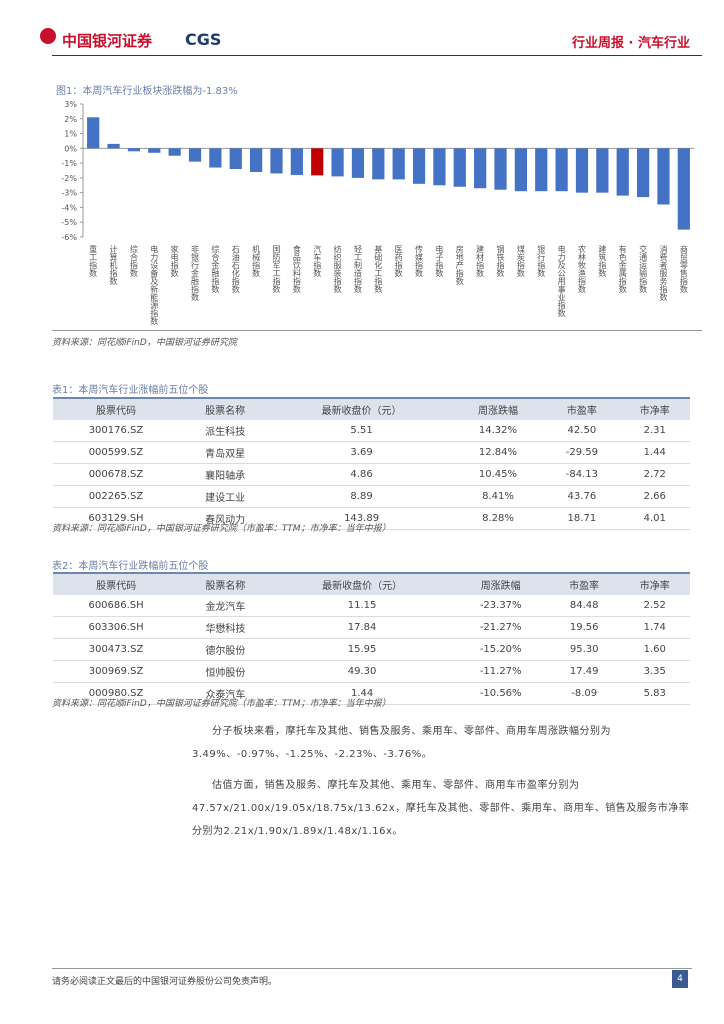 This screenshot has height=1024, width=724. What do you see at coordinates (225, 474) in the screenshot?
I see `cell: 襄阳轴承` at bounding box center [225, 474].